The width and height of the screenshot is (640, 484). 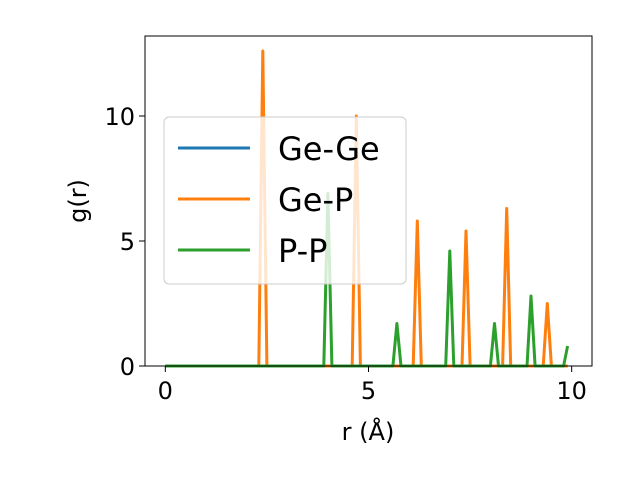 What do you see at coordinates (329, 149) in the screenshot?
I see `legend-label-ge-ge: Ge-Ge` at bounding box center [329, 149].